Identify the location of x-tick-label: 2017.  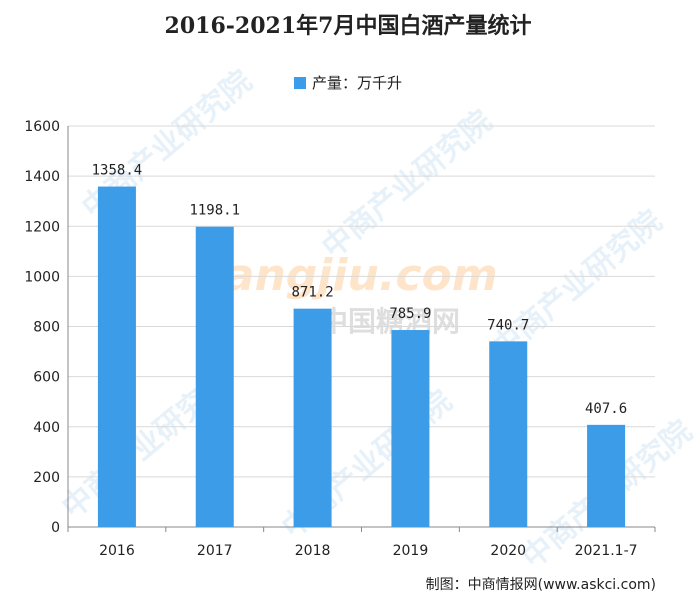
(215, 551).